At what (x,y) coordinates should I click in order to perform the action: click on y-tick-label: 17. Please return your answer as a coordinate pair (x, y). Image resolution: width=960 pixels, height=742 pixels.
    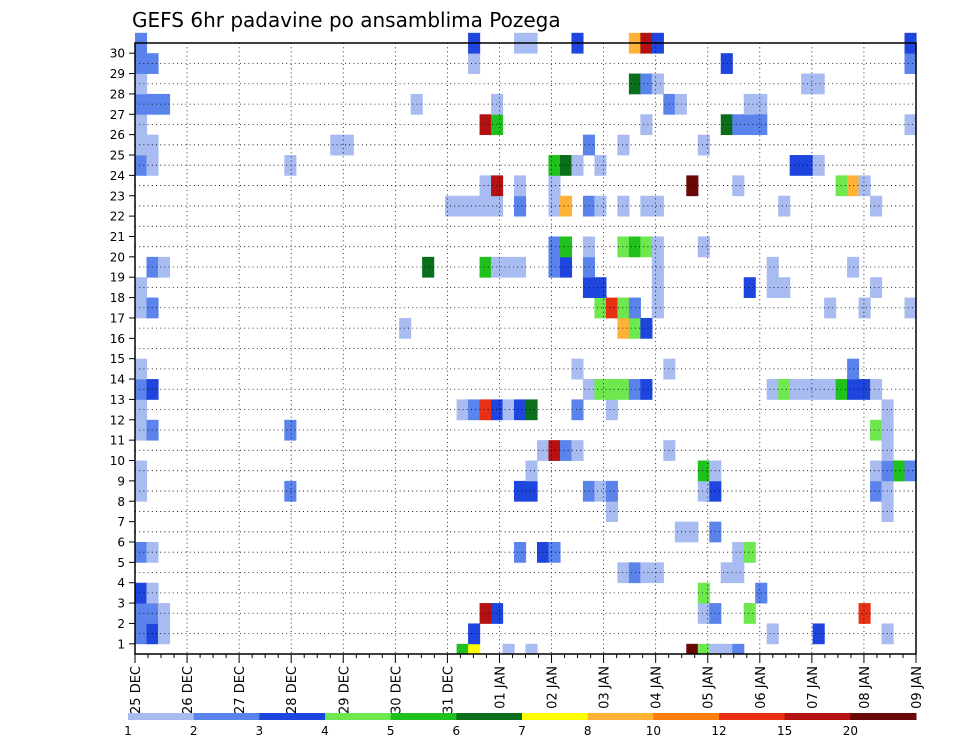
    Looking at the image, I should click on (117, 318).